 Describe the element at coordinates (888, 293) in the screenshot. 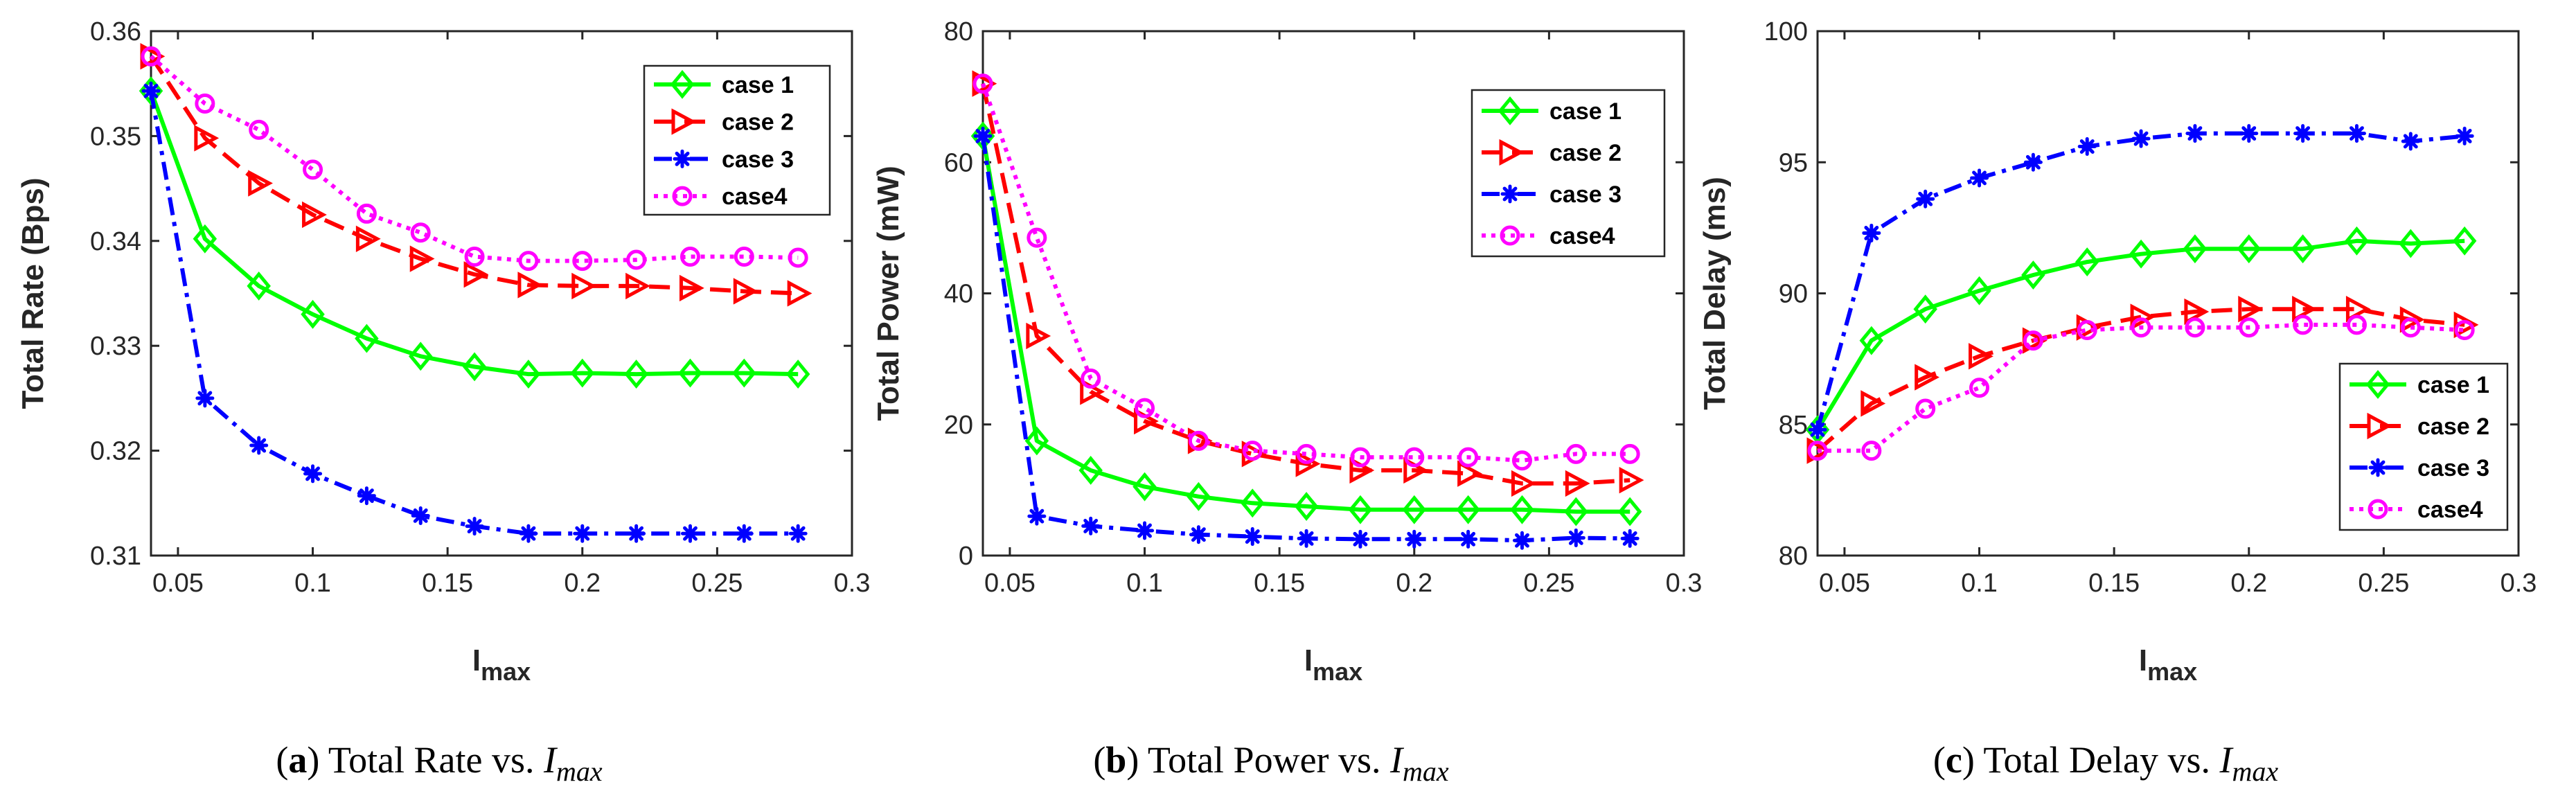

I see `y-axis-label: Total Power (mW)` at that location.